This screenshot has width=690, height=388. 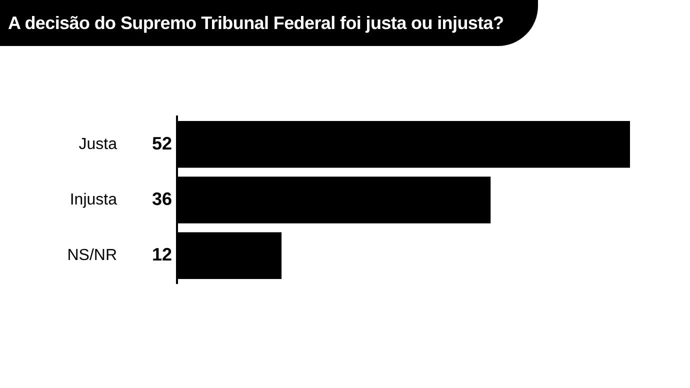 I want to click on chart-title: A decisão do Supremo Tribunal Federal foi justa ou injusta?, so click(x=269, y=23).